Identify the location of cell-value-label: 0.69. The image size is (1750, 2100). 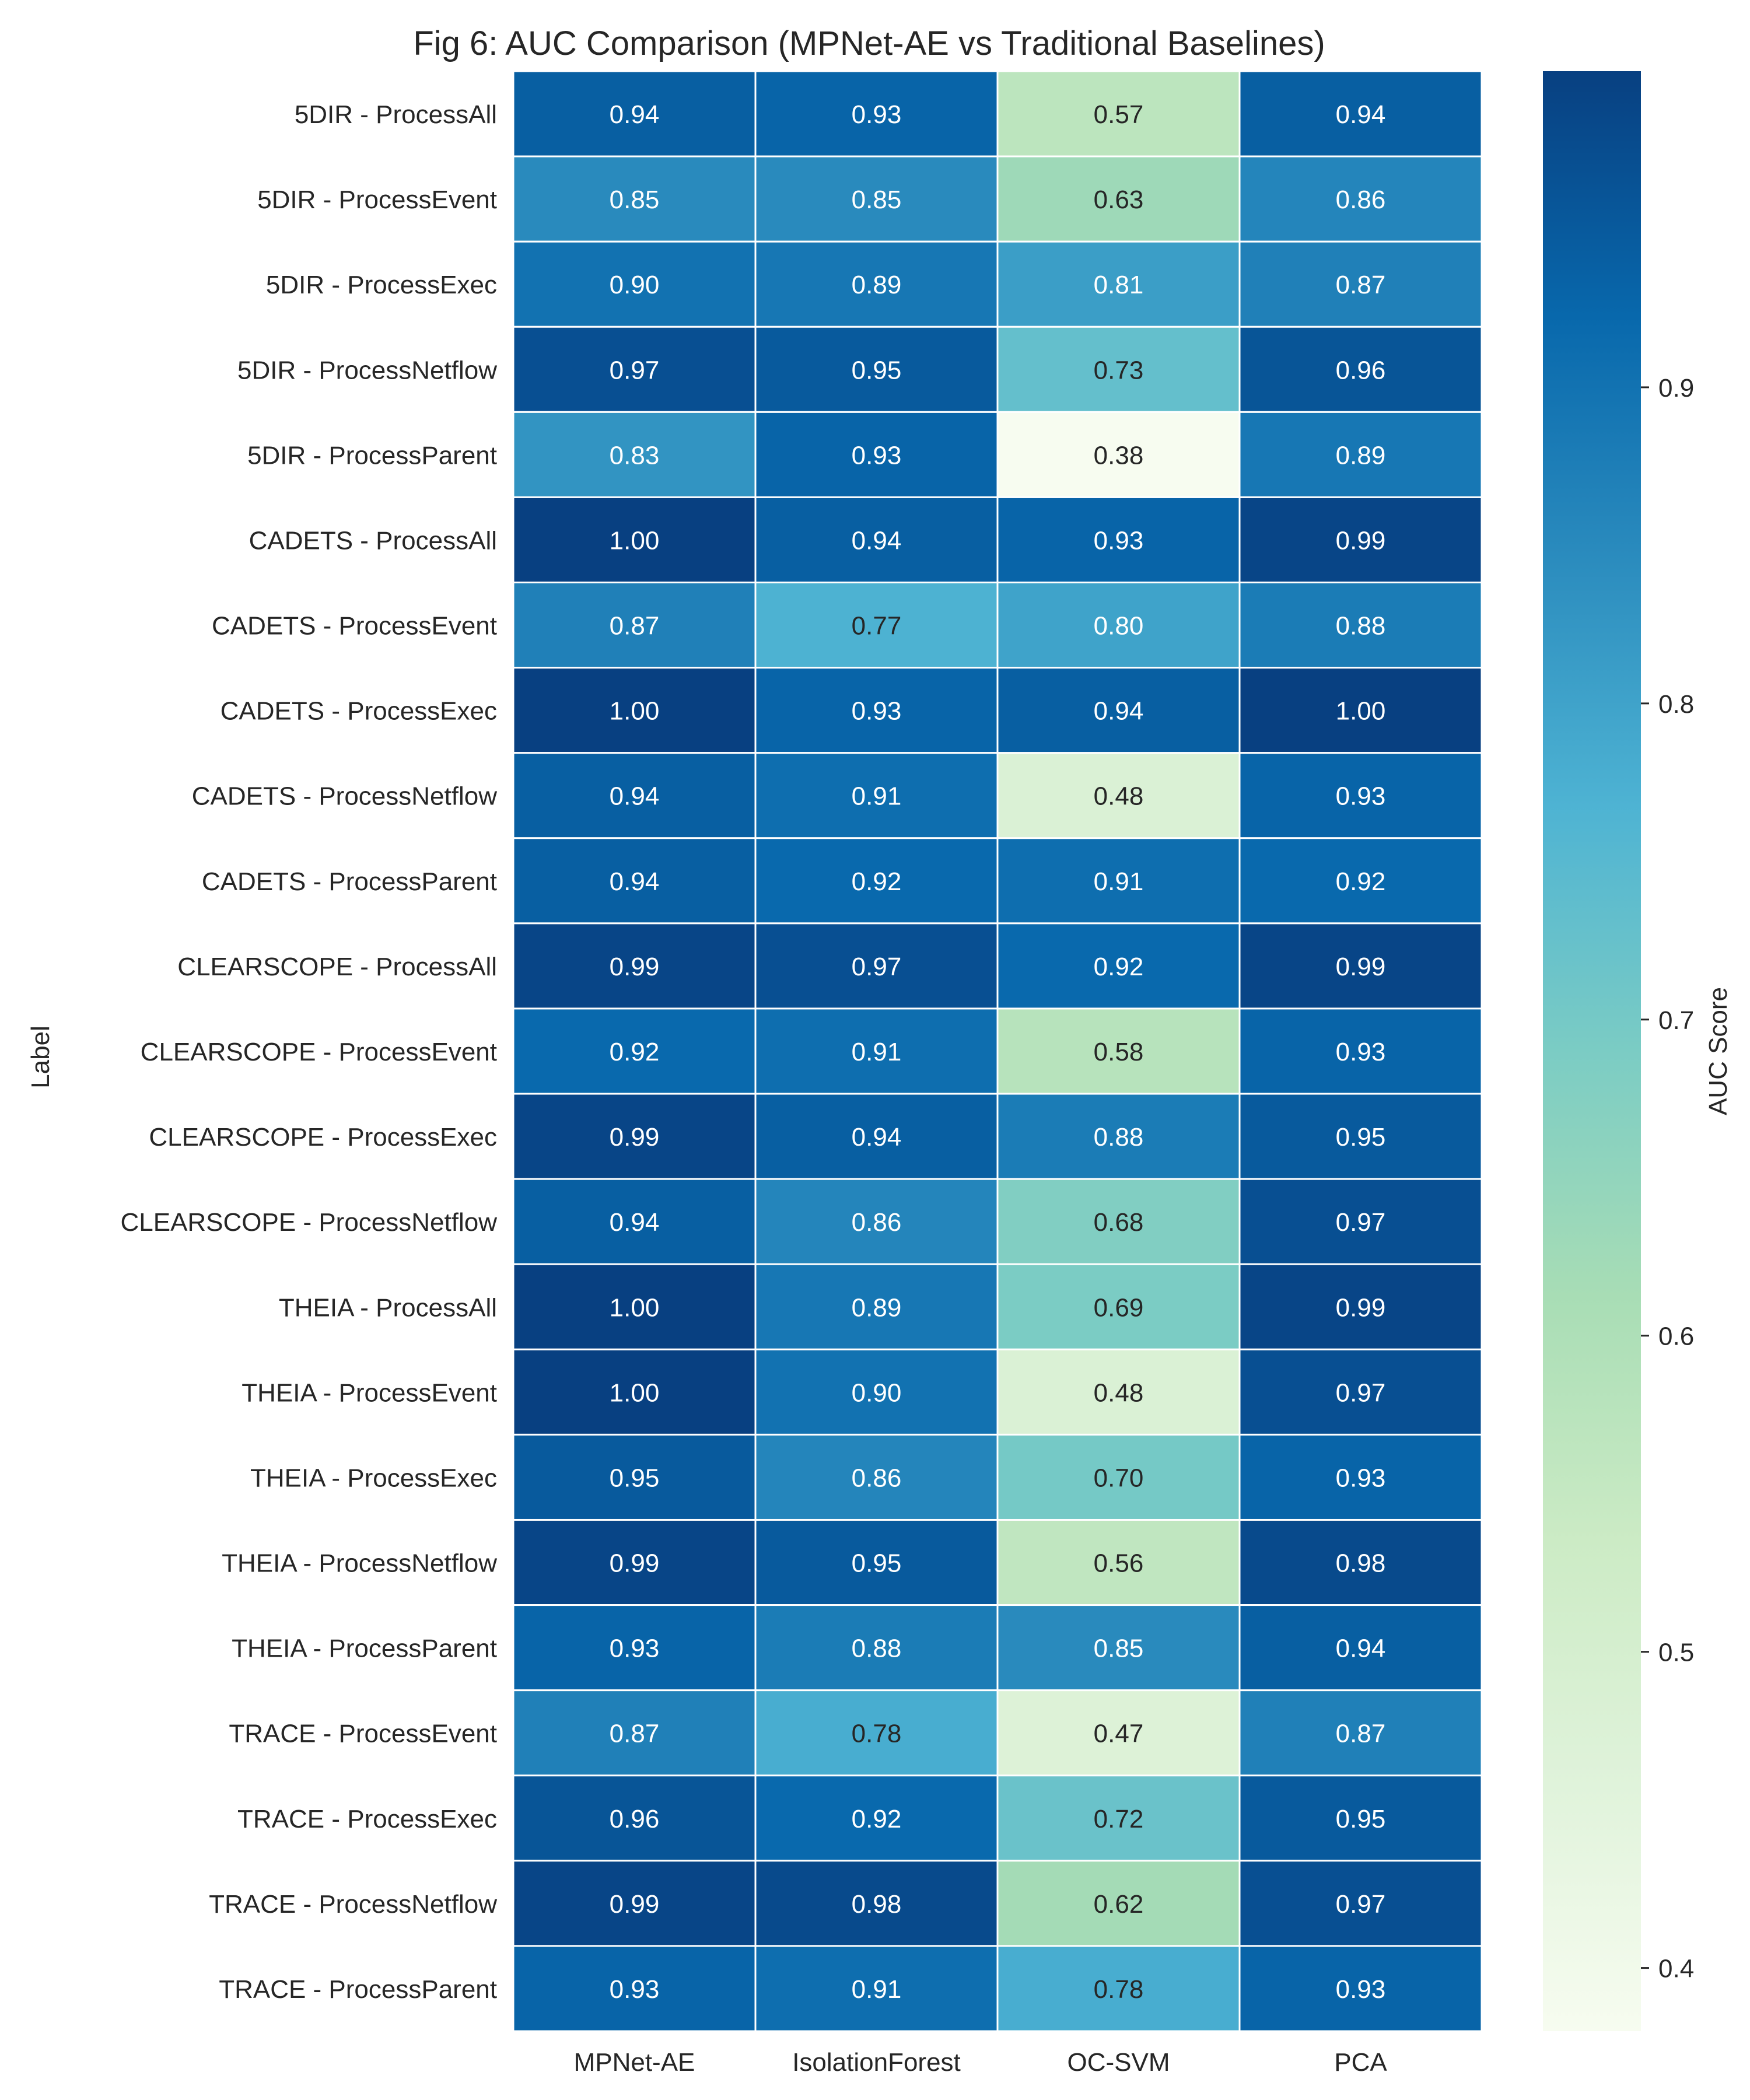
(1119, 1307).